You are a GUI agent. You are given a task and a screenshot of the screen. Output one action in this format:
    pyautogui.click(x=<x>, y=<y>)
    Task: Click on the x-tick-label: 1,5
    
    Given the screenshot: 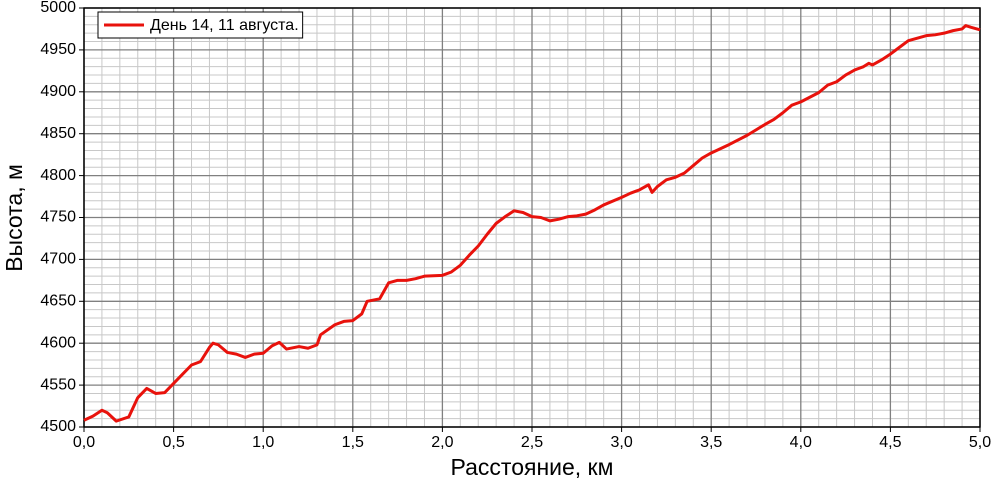 What is the action you would take?
    pyautogui.click(x=353, y=442)
    